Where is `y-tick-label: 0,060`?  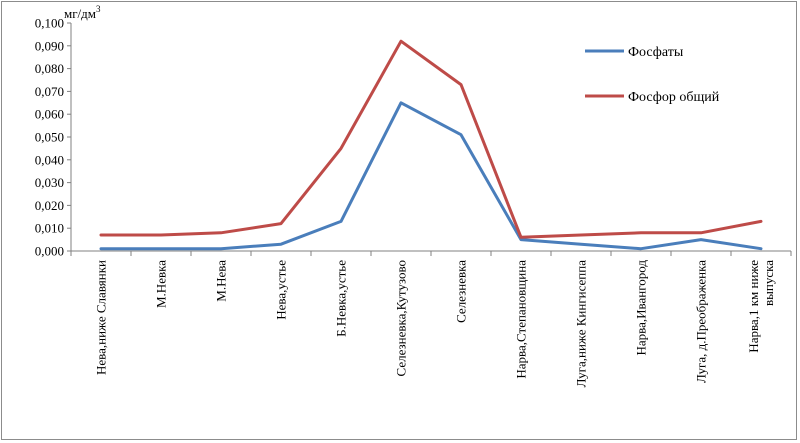 y-tick-label: 0,060 is located at coordinates (49, 114).